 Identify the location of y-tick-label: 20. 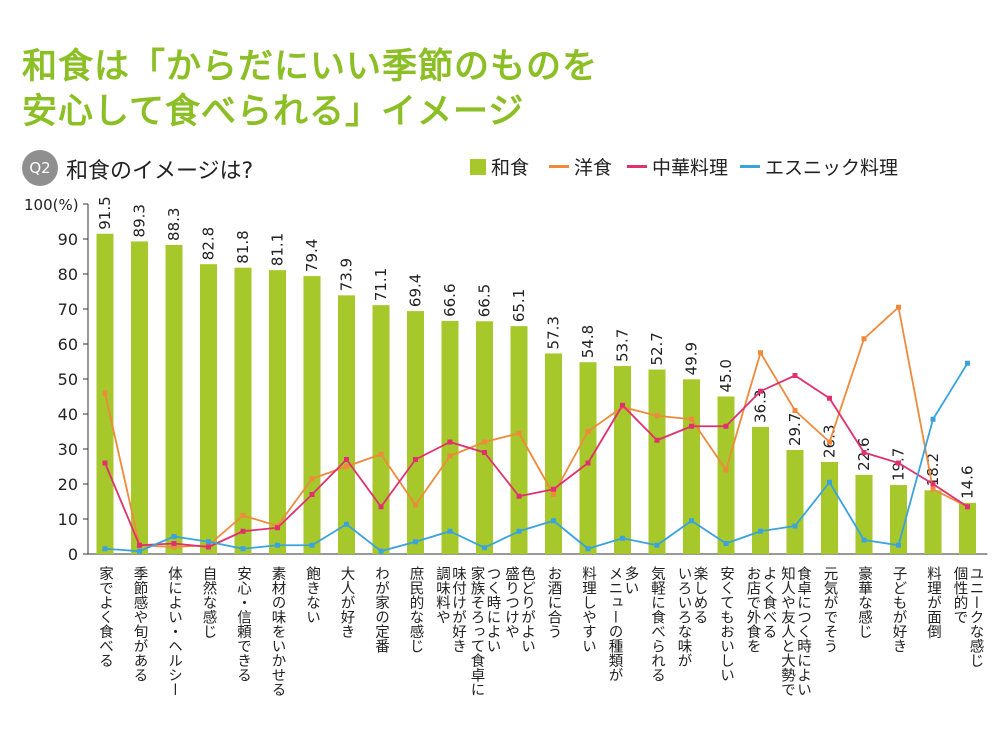
(68, 484).